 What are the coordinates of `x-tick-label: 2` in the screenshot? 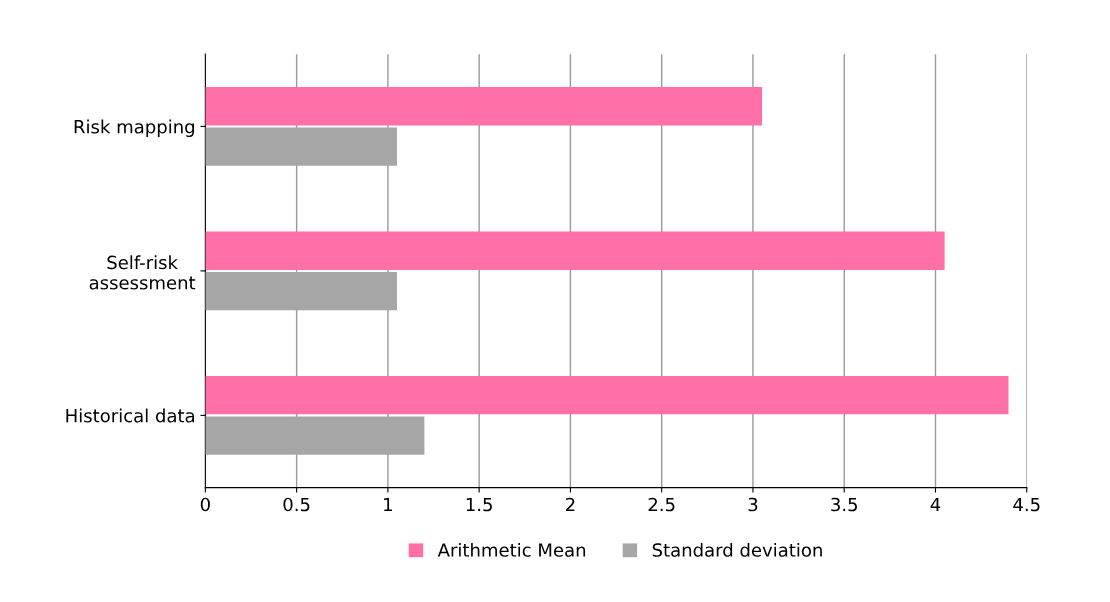 It's located at (570, 504).